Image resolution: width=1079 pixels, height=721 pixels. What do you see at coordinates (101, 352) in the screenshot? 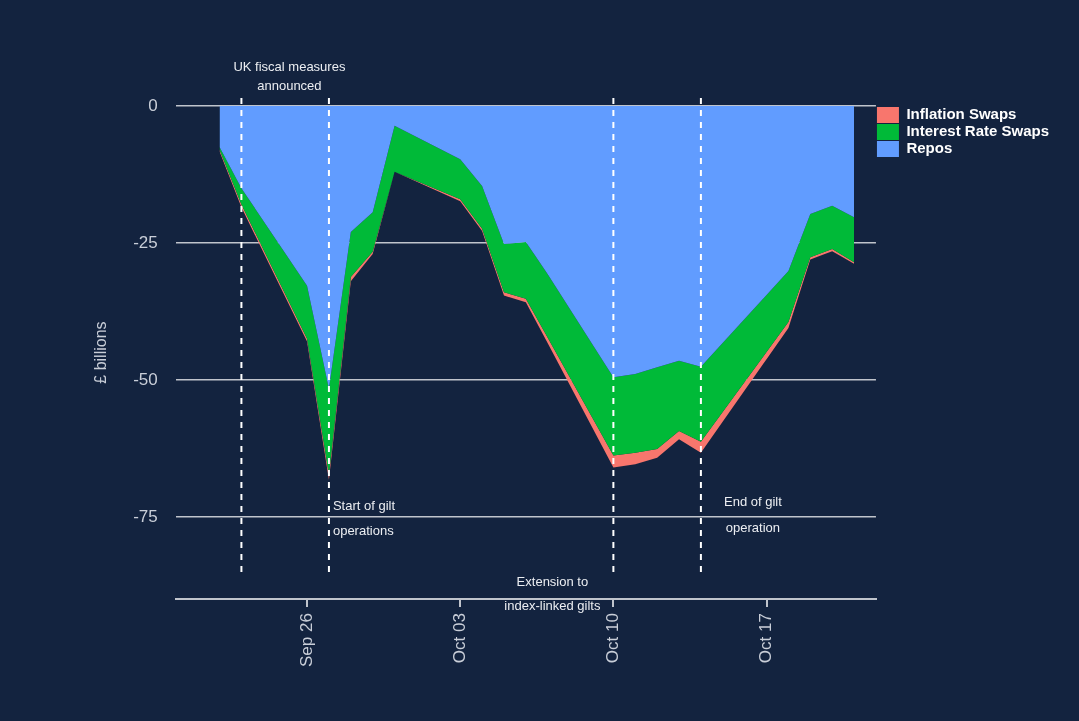
I see `y-axis-title: £ billions` at bounding box center [101, 352].